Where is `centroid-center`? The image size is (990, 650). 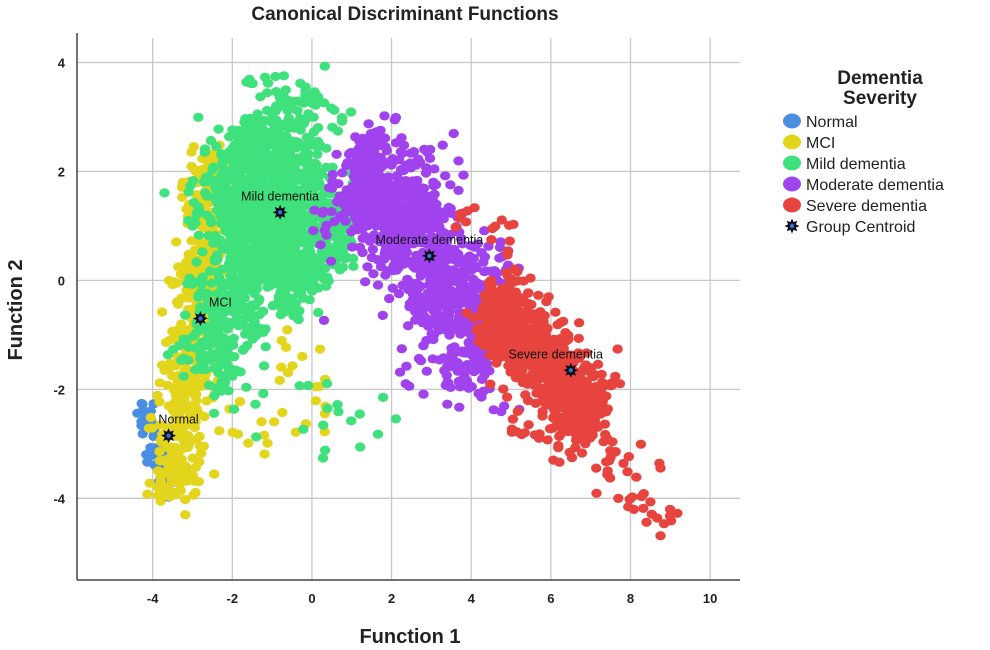
centroid-center is located at coordinates (792, 226).